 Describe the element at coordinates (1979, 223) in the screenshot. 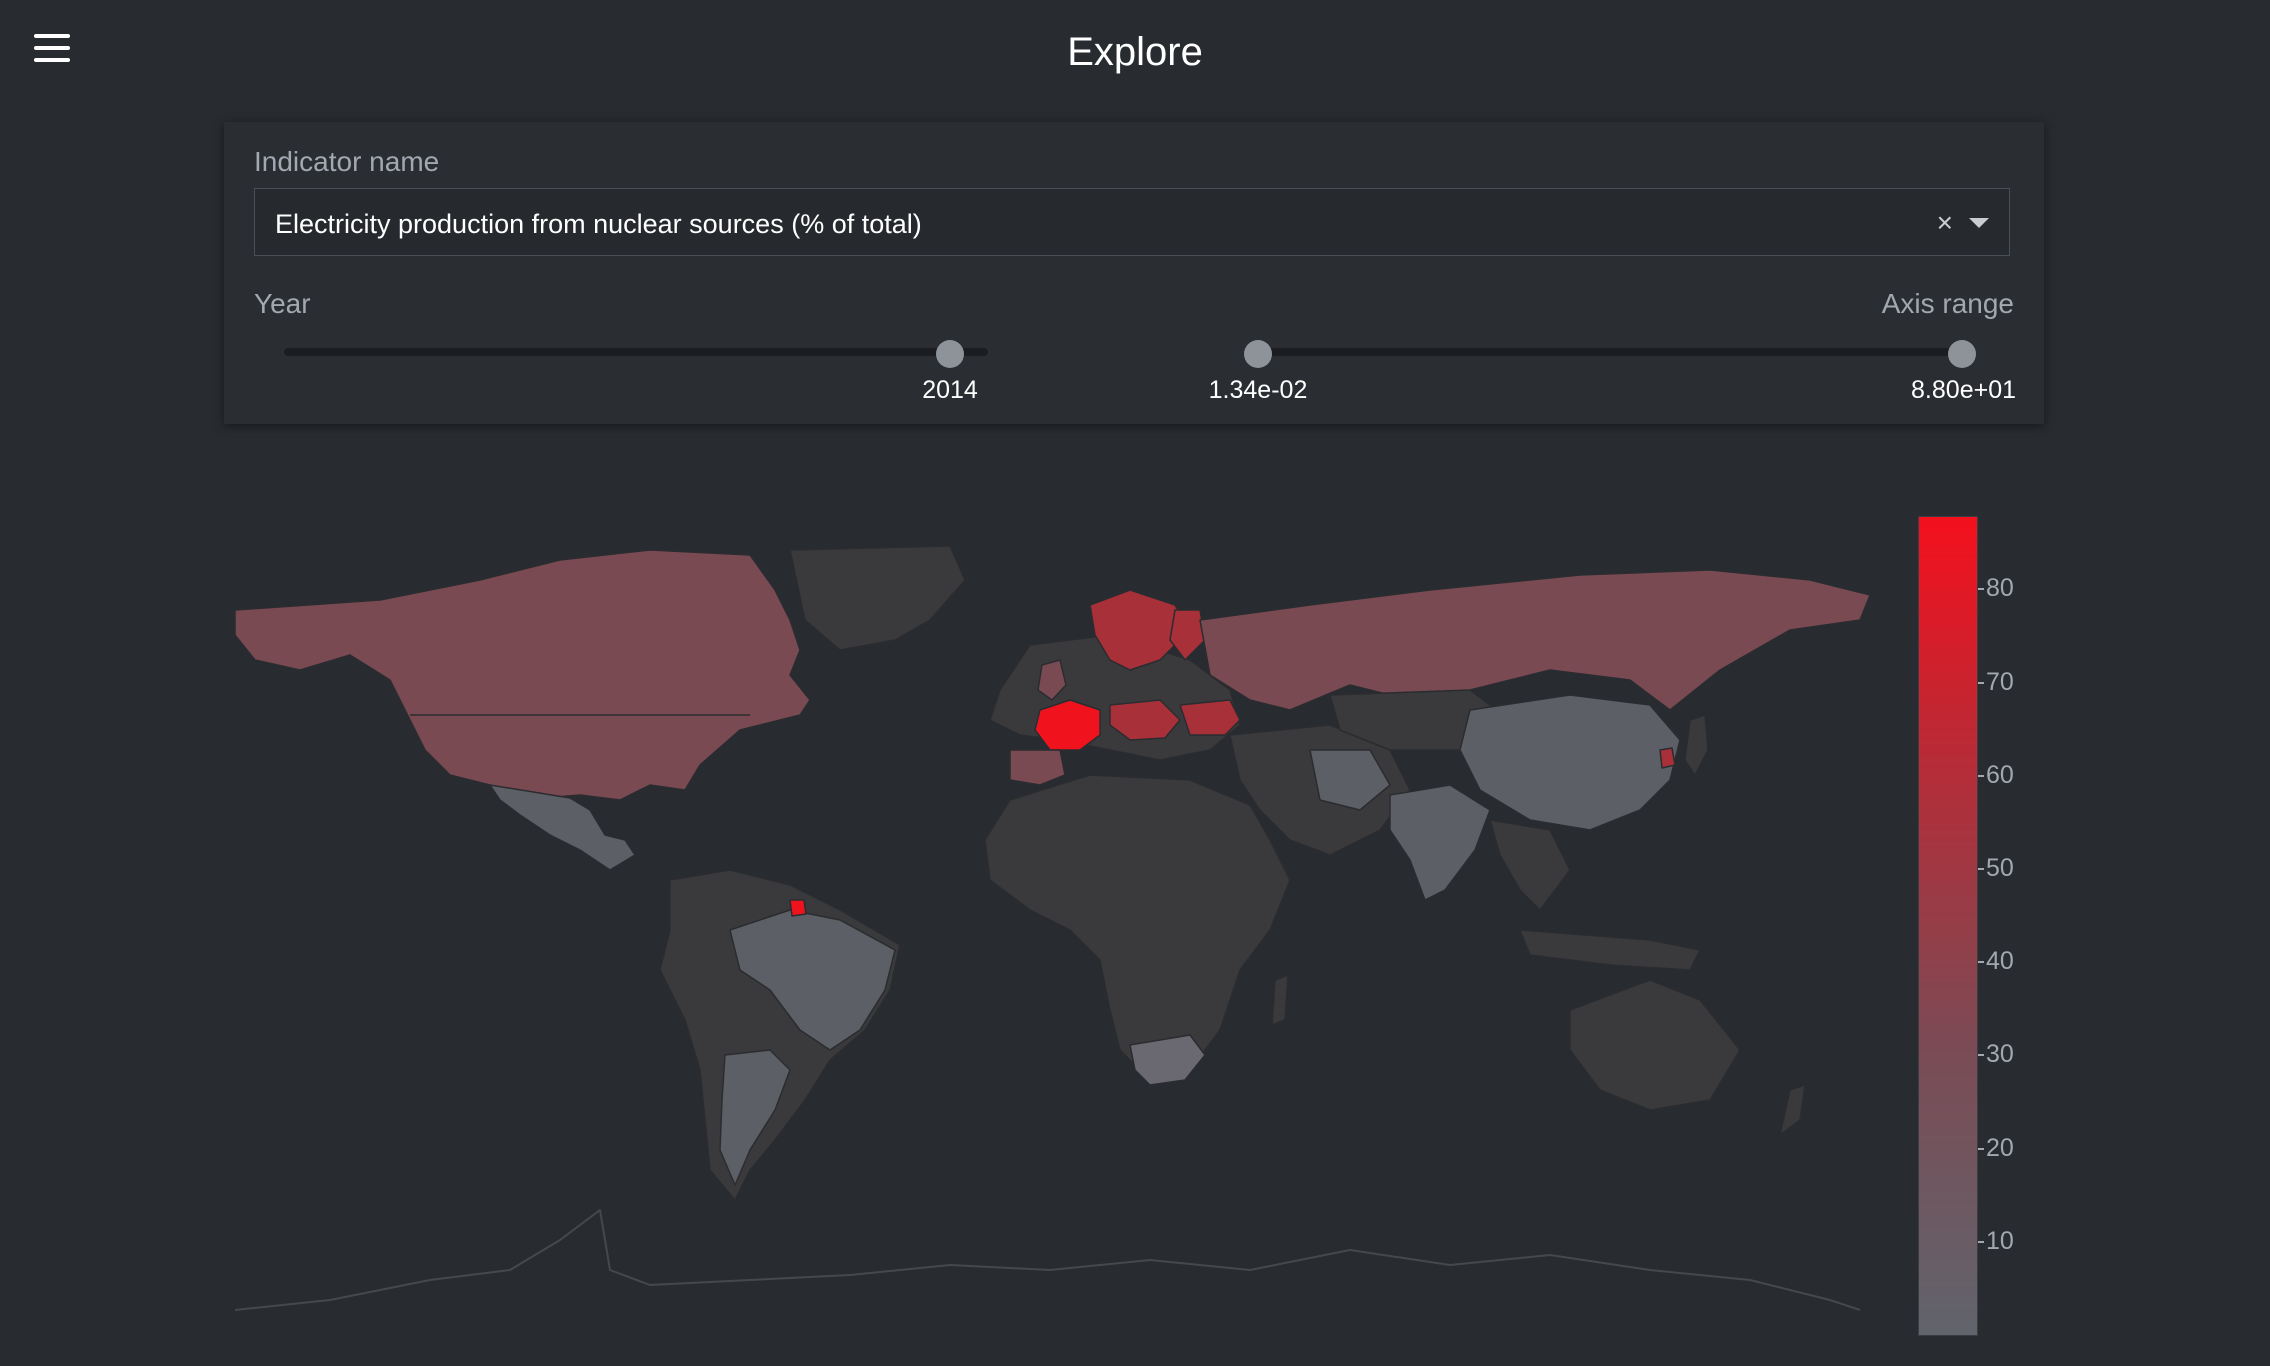

I see `chevron-down-icon` at that location.